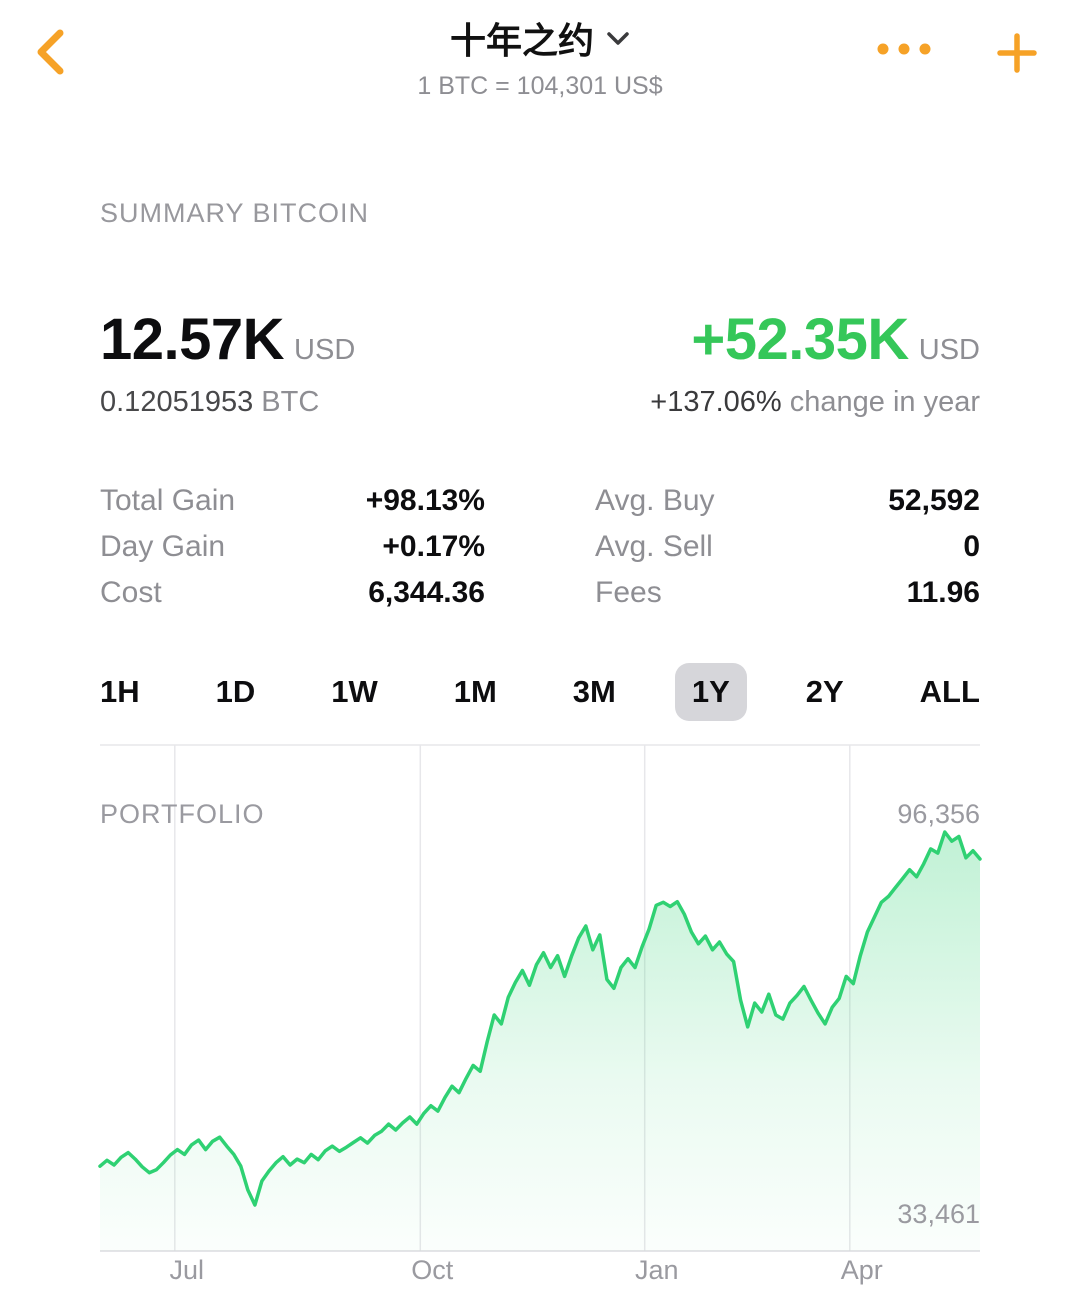 The height and width of the screenshot is (1305, 1080). I want to click on stat-value: 11.96, so click(943, 592).